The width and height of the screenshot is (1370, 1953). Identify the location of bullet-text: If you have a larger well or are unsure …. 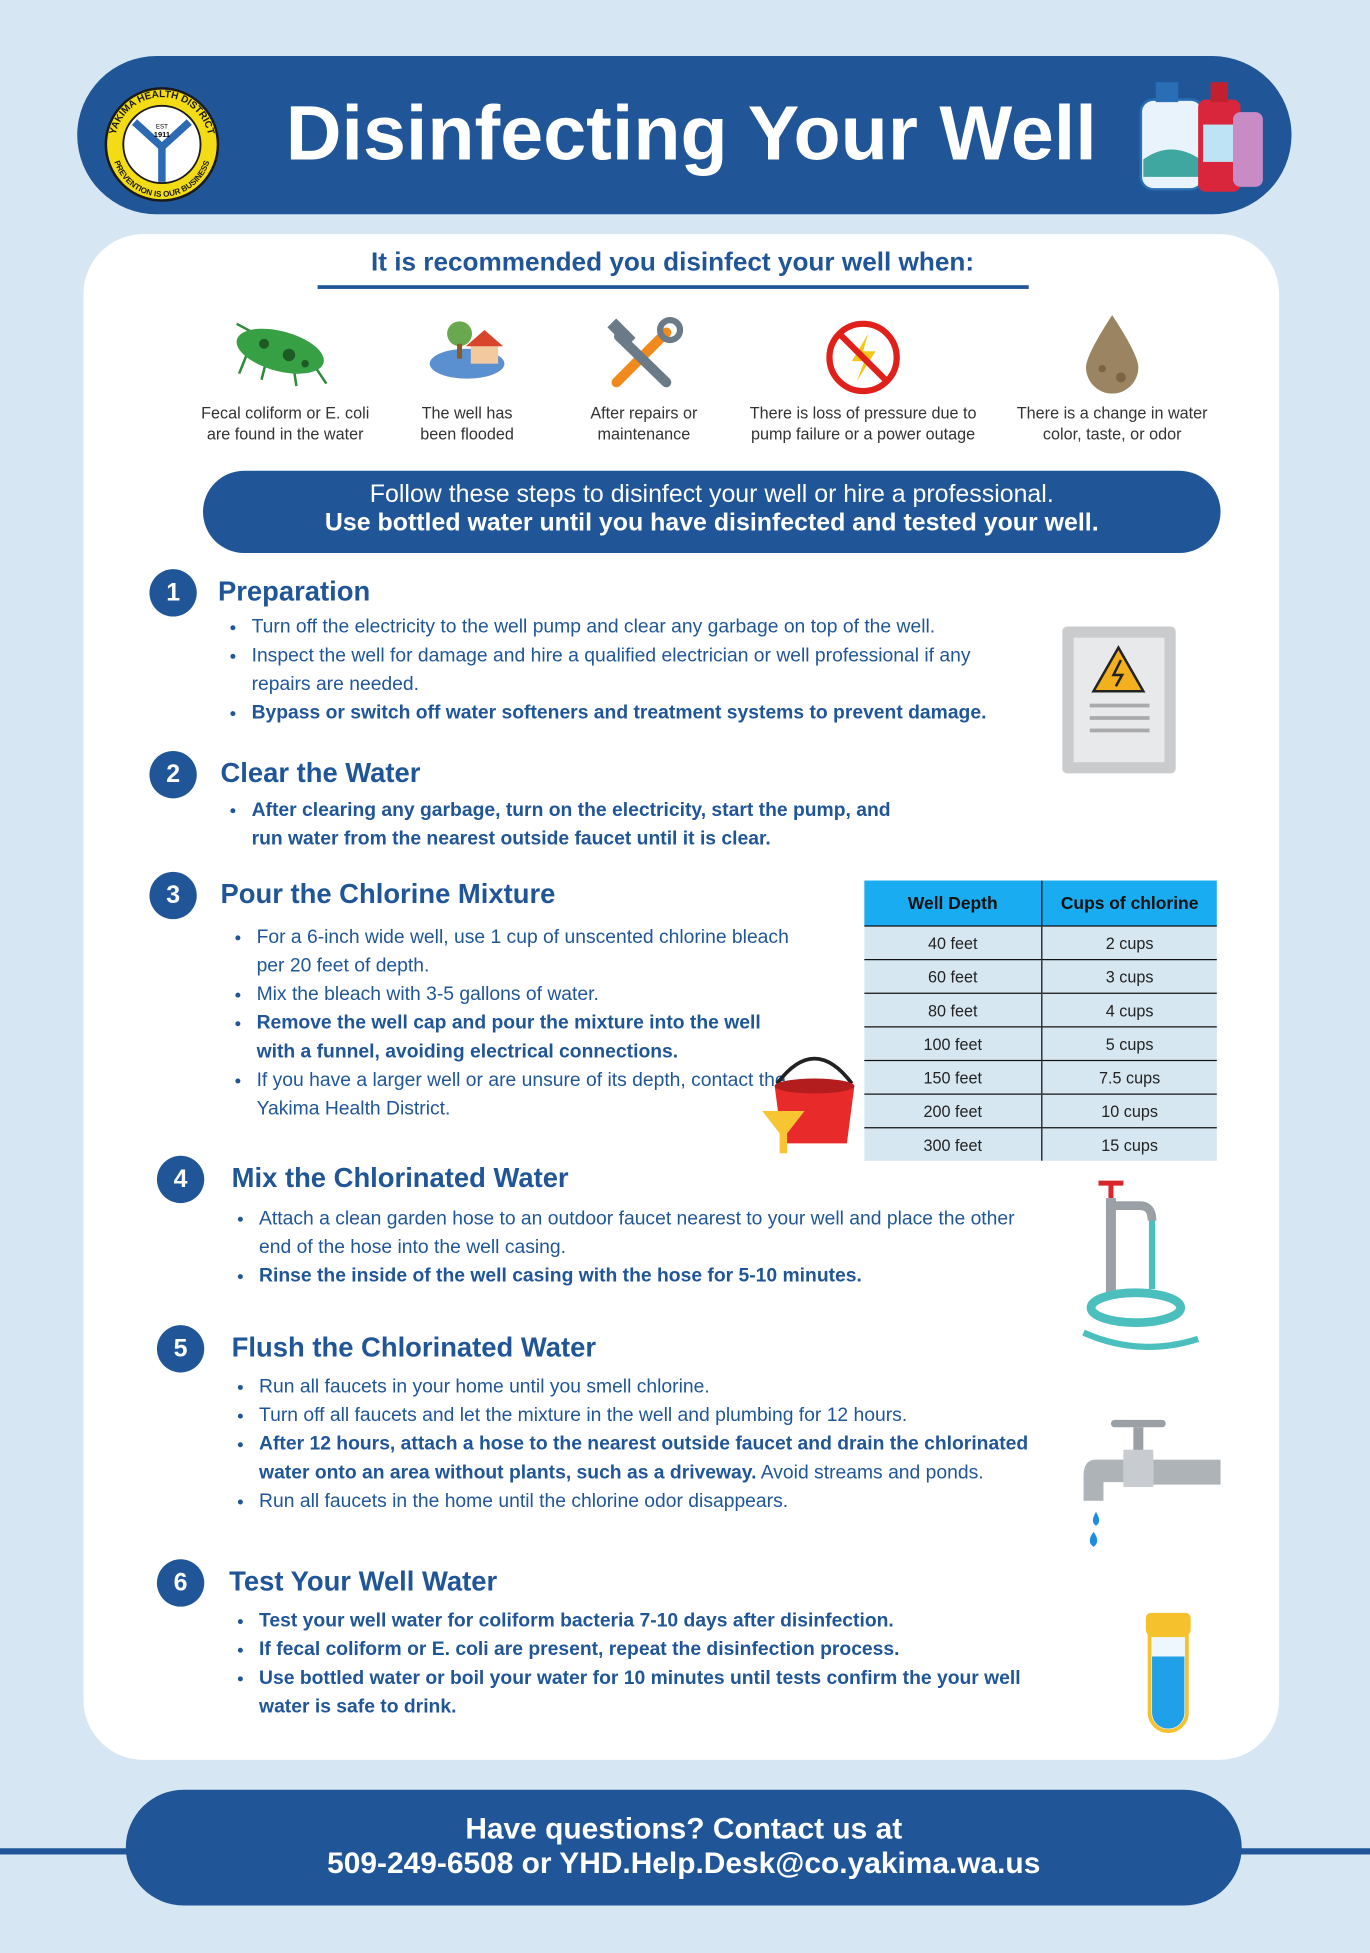
(521, 1094).